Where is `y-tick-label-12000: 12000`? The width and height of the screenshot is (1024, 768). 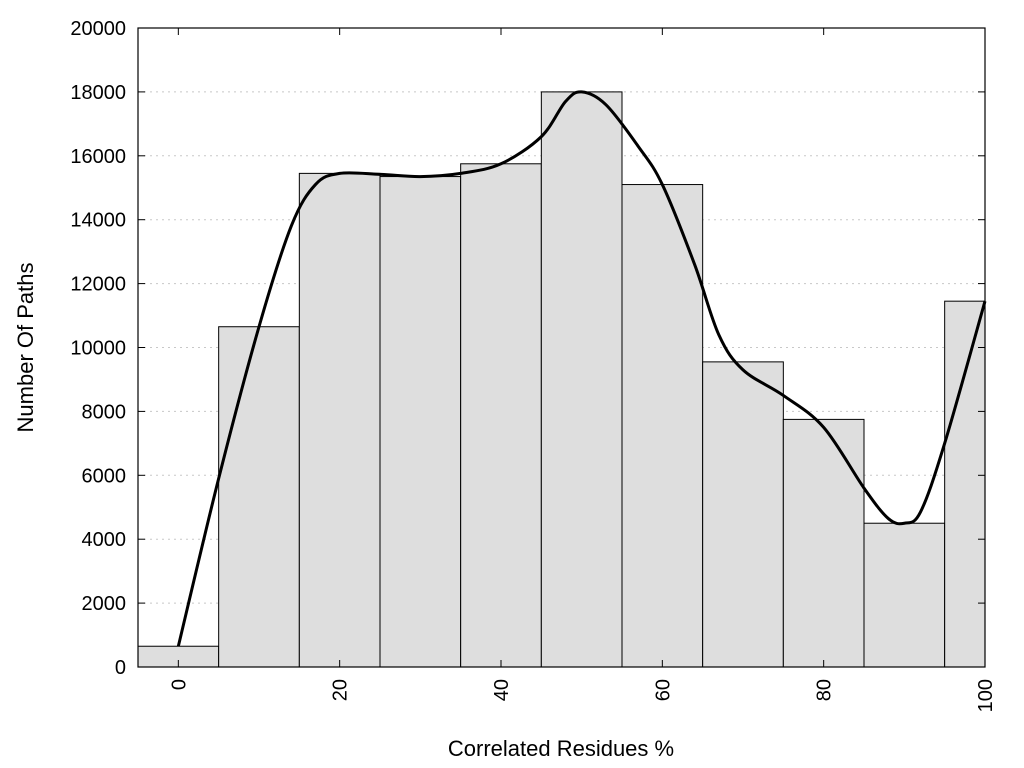
y-tick-label-12000: 12000 is located at coordinates (98, 285).